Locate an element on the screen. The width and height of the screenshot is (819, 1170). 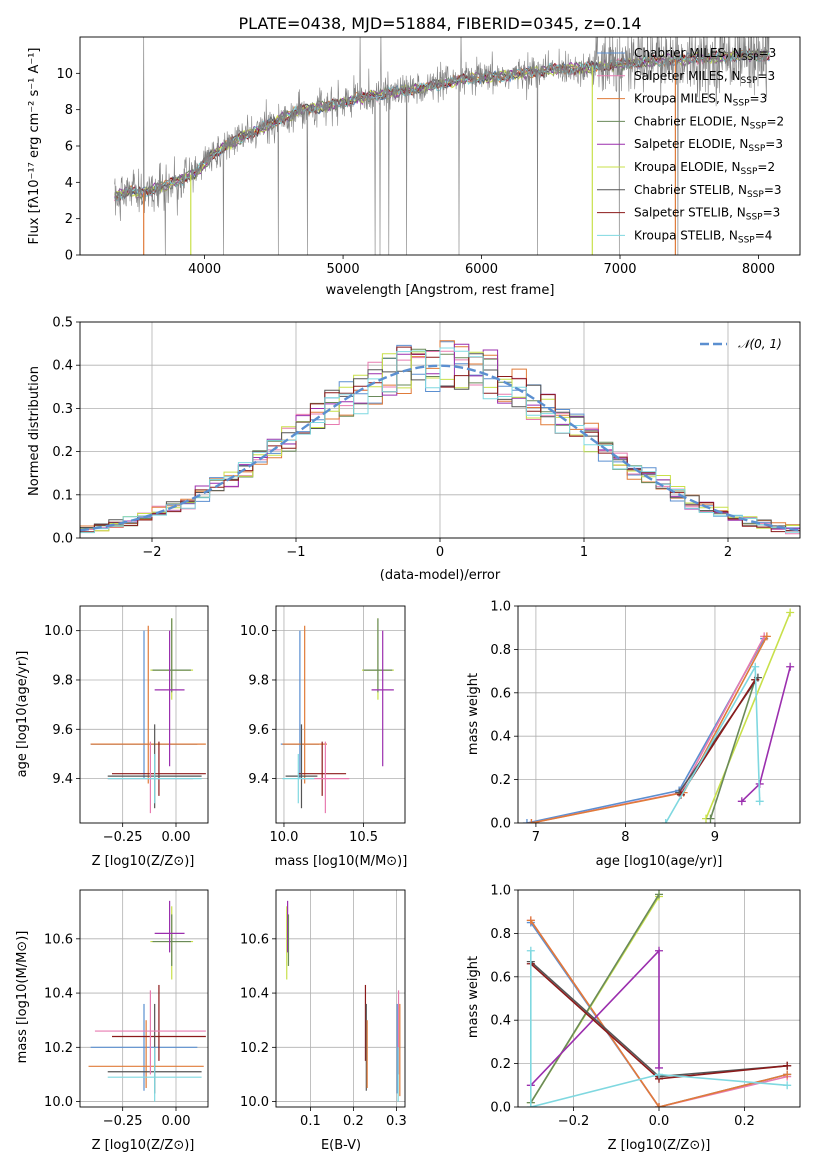
legend-label: Salpeter ELODIE, NSSP=3 is located at coordinates (708, 145).